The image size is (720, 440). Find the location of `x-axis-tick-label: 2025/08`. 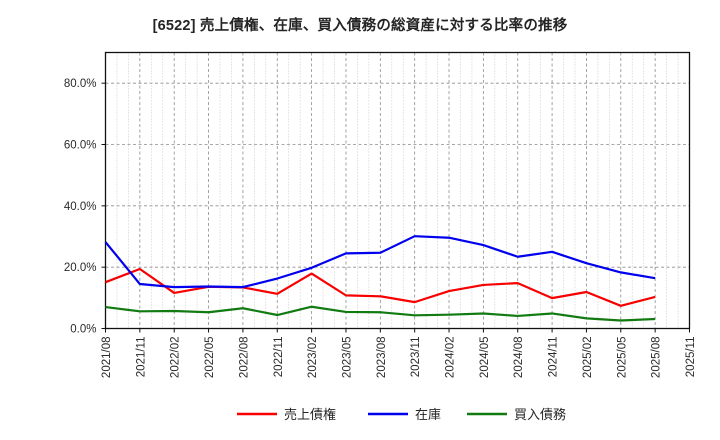

x-axis-tick-label: 2025/08 is located at coordinates (657, 358).